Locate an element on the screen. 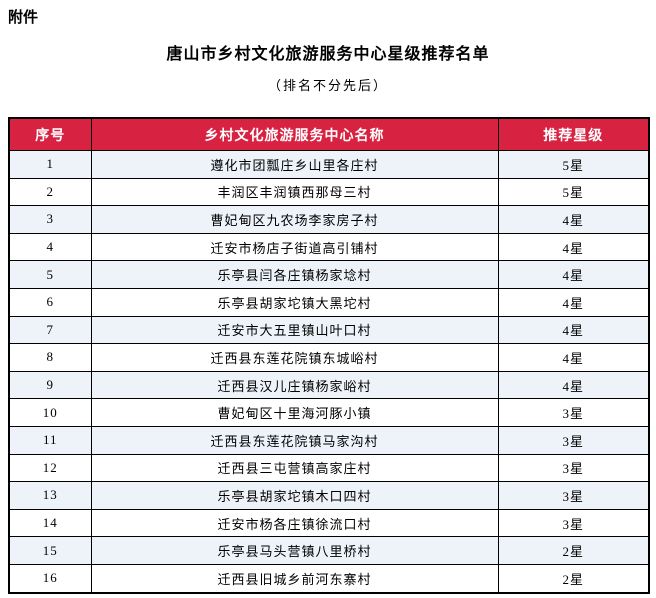 Image resolution: width=656 pixels, height=598 pixels. table-row: 9 迁西县汉儿庄镇杨家峪村 4星 is located at coordinates (329, 385).